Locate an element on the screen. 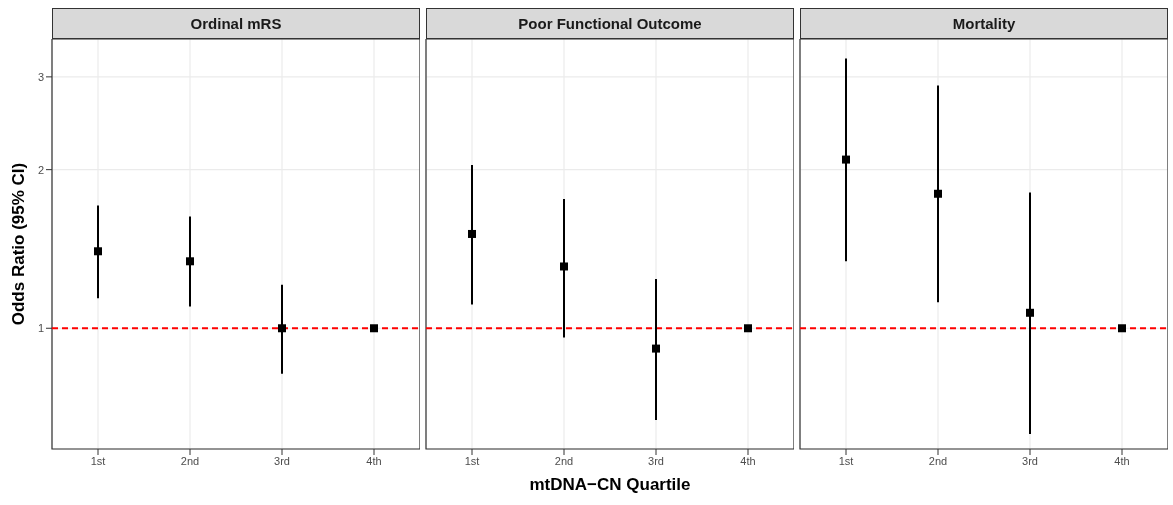 This screenshot has height=505, width=1173. x-axis-title: mtDNA−CN Quartile is located at coordinates (610, 485).